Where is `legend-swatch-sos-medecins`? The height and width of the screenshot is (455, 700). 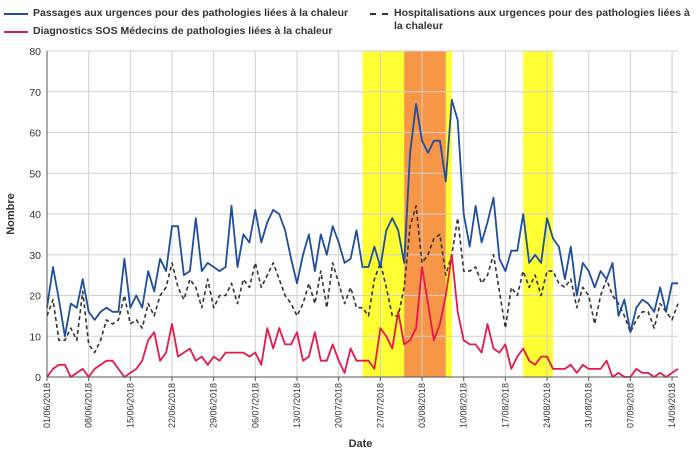
legend-swatch-sos-medecins is located at coordinates (16, 32).